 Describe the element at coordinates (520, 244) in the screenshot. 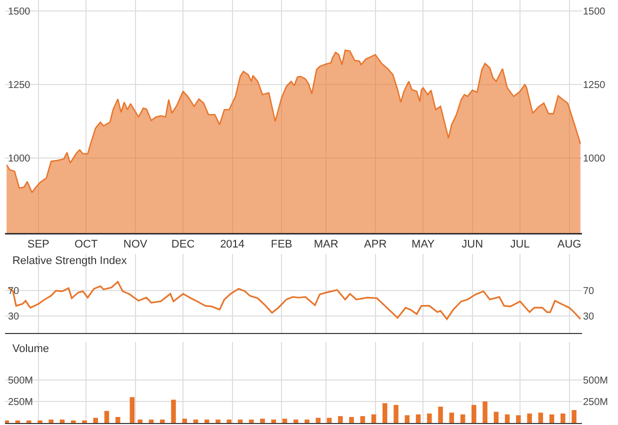

I see `x-tick-label: JUL` at that location.